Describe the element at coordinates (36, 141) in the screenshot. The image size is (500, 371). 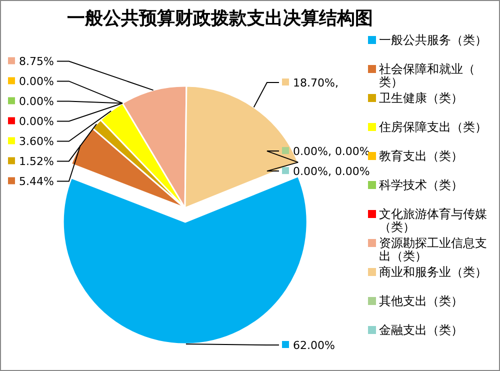
I see `data-label: 3.60%` at that location.